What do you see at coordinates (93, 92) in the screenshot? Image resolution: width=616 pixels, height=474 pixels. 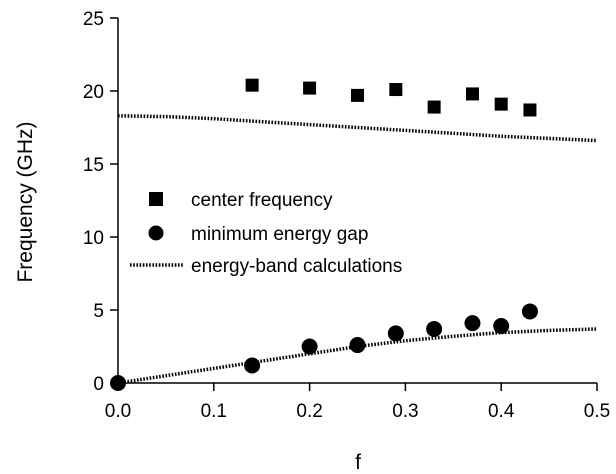 I see `y-tick-label: 20` at bounding box center [93, 92].